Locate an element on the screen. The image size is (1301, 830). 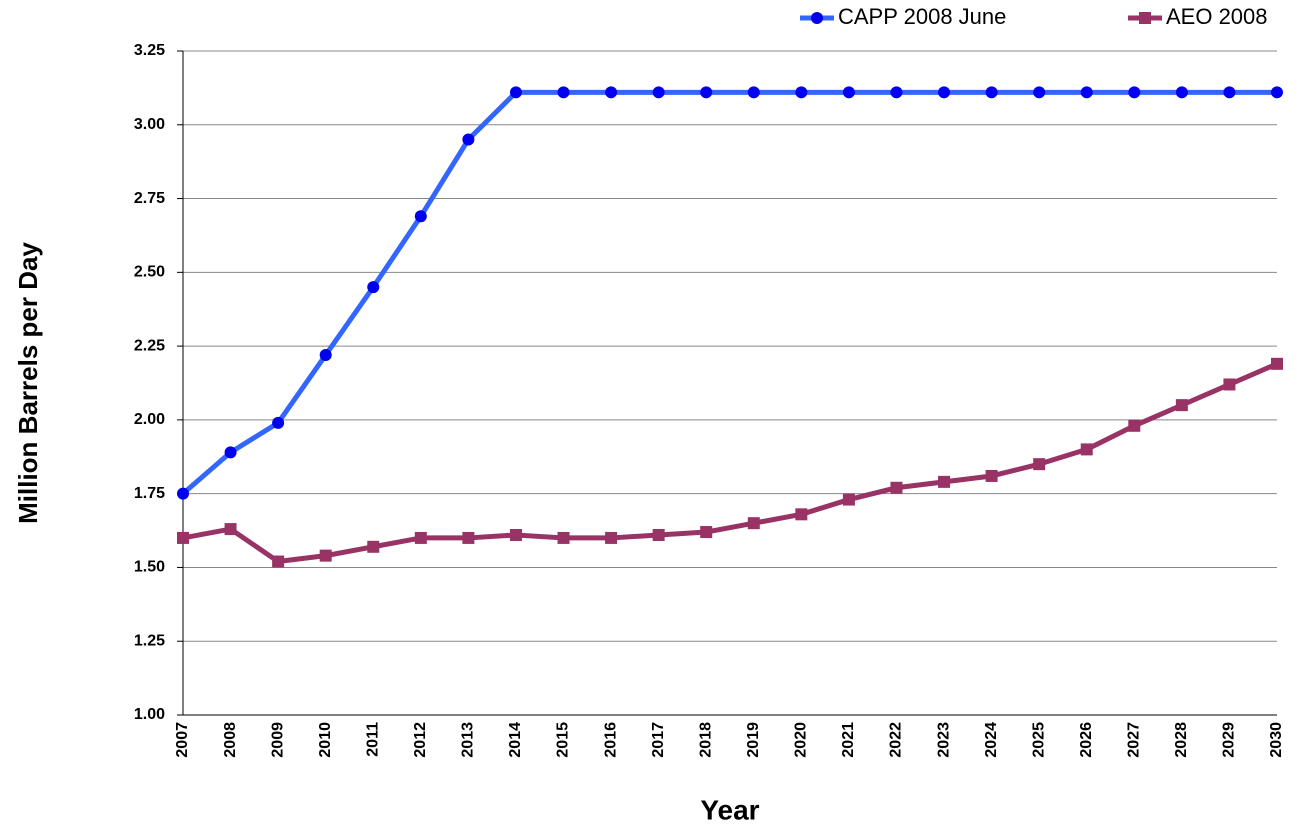
y-tick-label: 2.25 is located at coordinates (149, 345).